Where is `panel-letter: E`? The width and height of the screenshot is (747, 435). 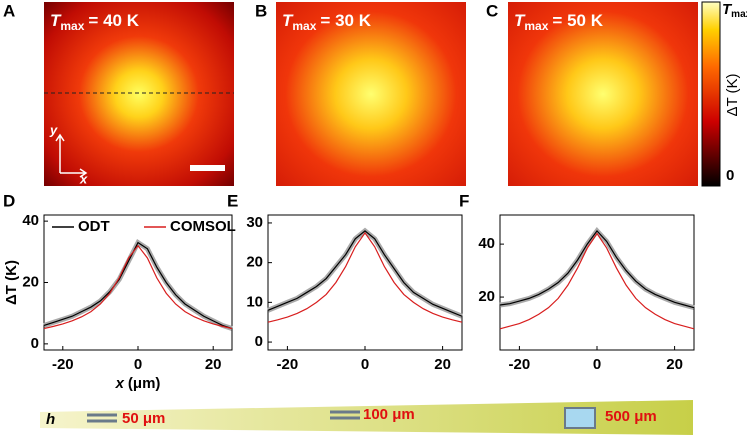 panel-letter: E is located at coordinates (232, 200).